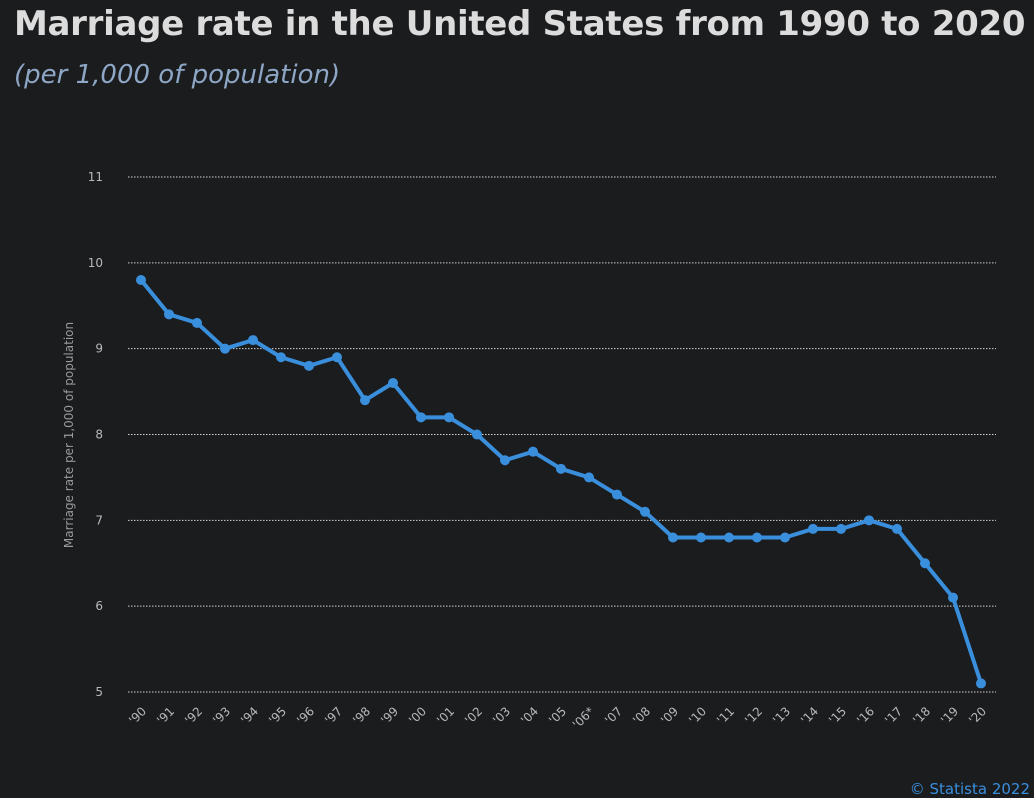 This screenshot has height=798, width=1034. Describe the element at coordinates (389, 715) in the screenshot. I see `x-tick-label: '99` at that location.